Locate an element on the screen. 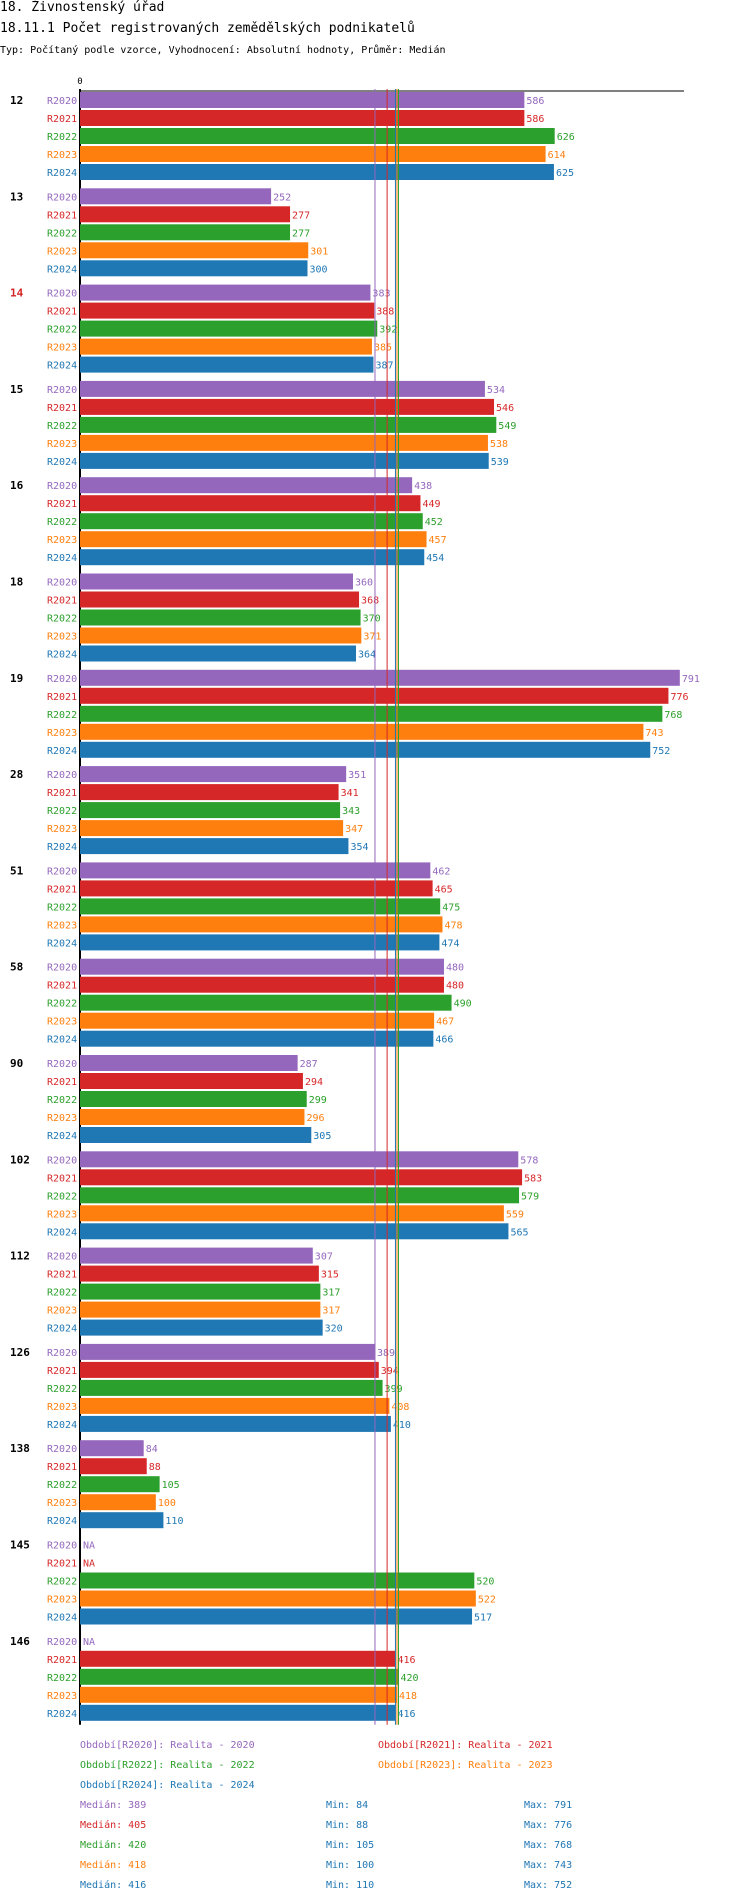  series-label-R2021-102: R2021 is located at coordinates (62, 1178).